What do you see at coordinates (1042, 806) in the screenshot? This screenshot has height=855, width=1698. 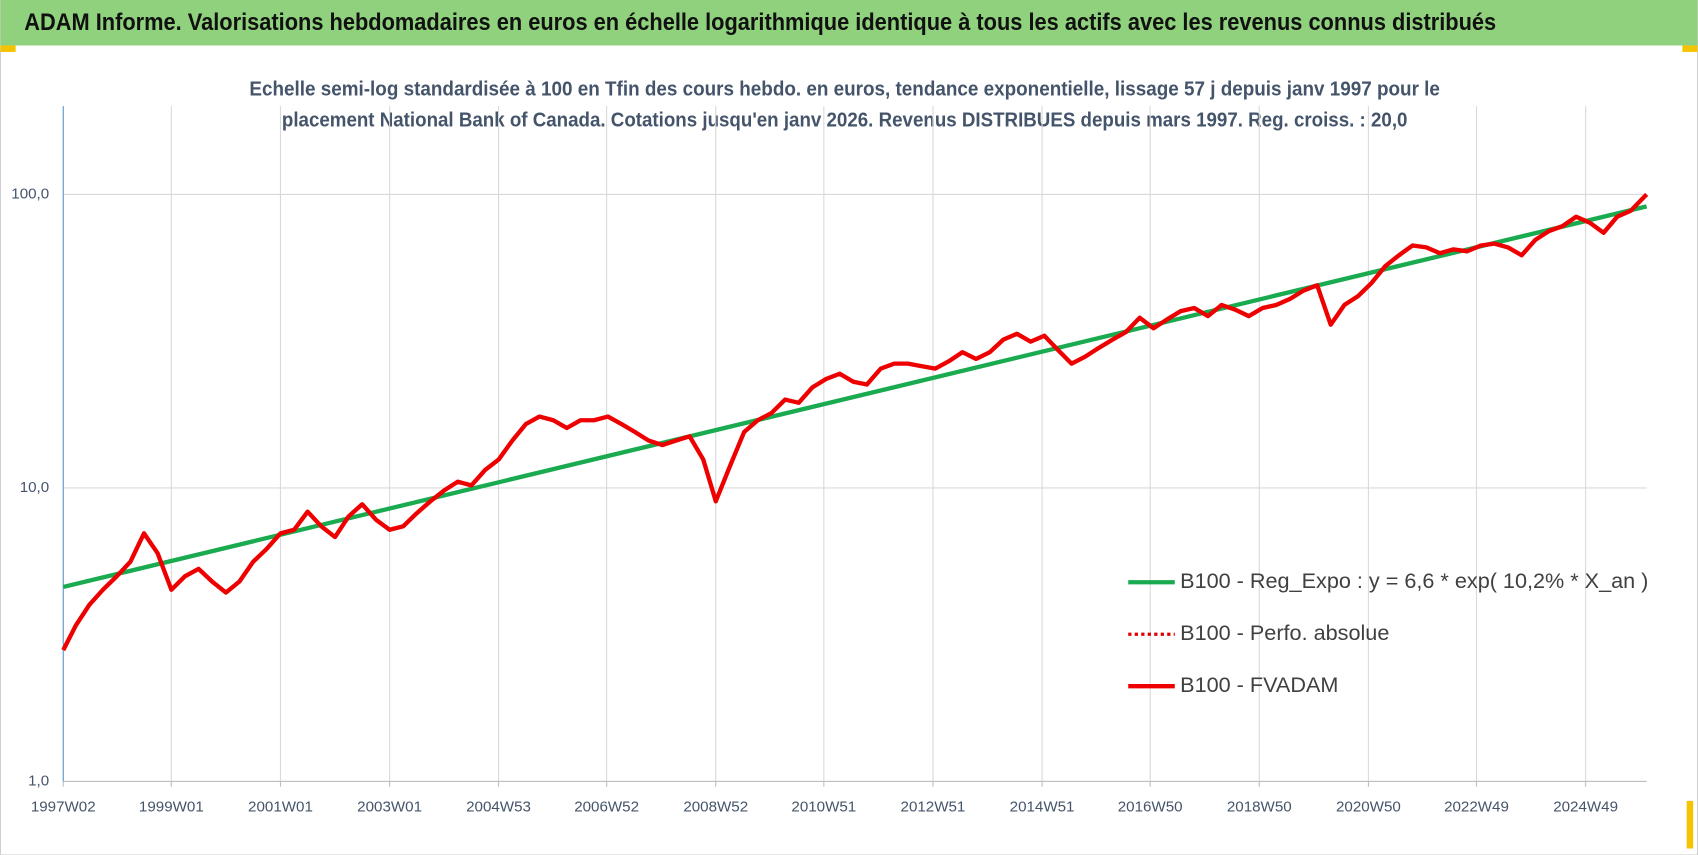 I see `x-tick-label: 2014W51` at bounding box center [1042, 806].